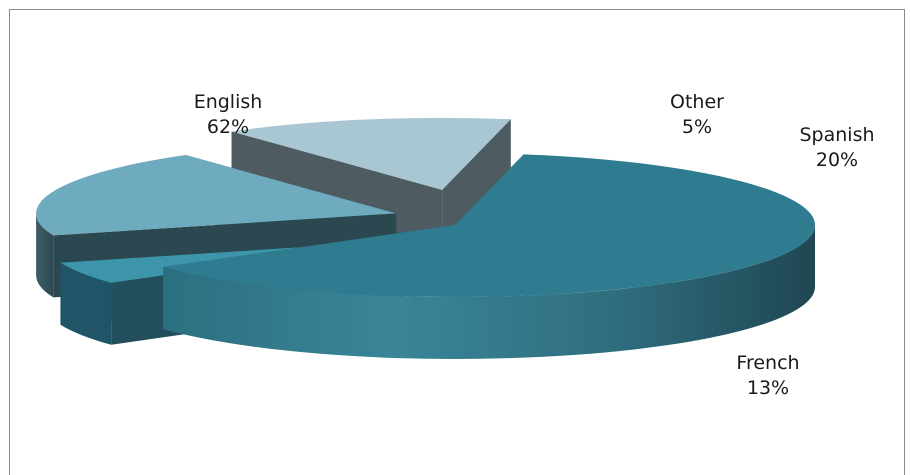 Image resolution: width=910 pixels, height=475 pixels. I want to click on label-english-value: 62%, so click(228, 127).